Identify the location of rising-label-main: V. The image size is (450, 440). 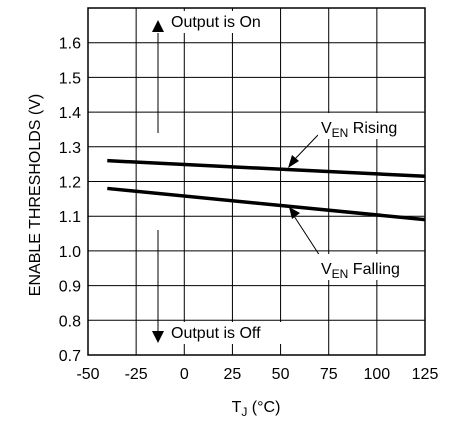
(326, 128).